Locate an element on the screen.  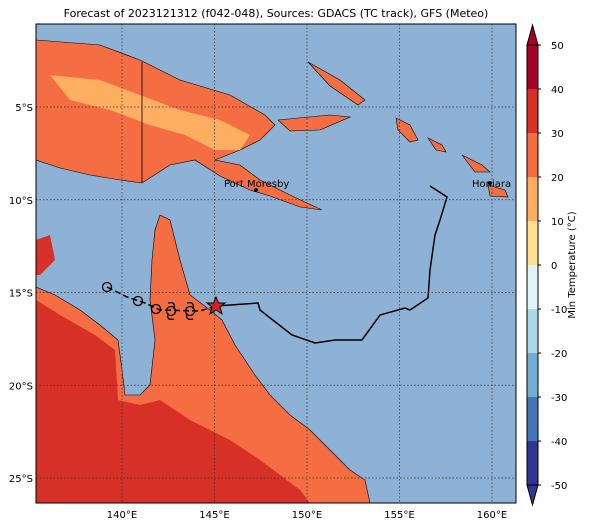
lat-tick-label: 25°S is located at coordinates (21, 479).